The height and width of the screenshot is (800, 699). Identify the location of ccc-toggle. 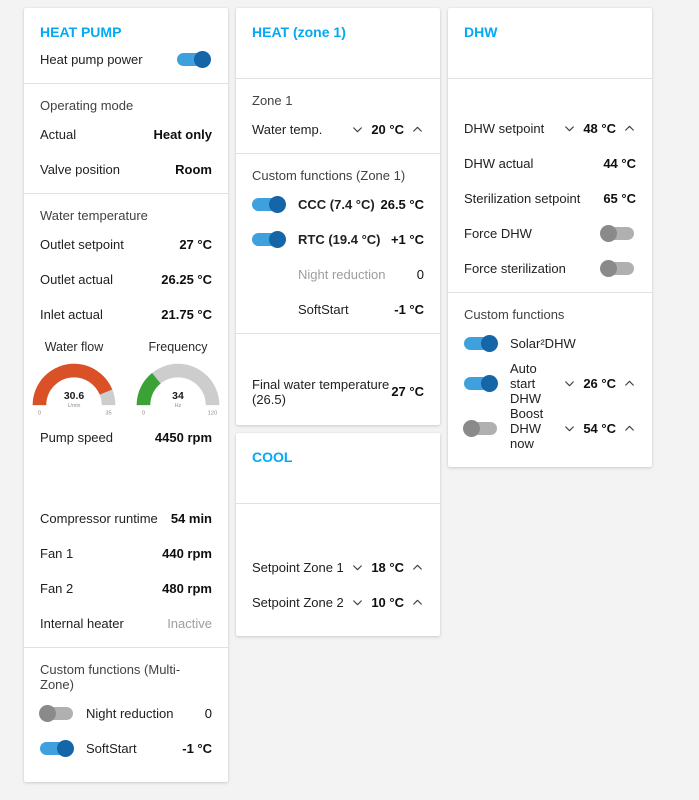
(269, 204).